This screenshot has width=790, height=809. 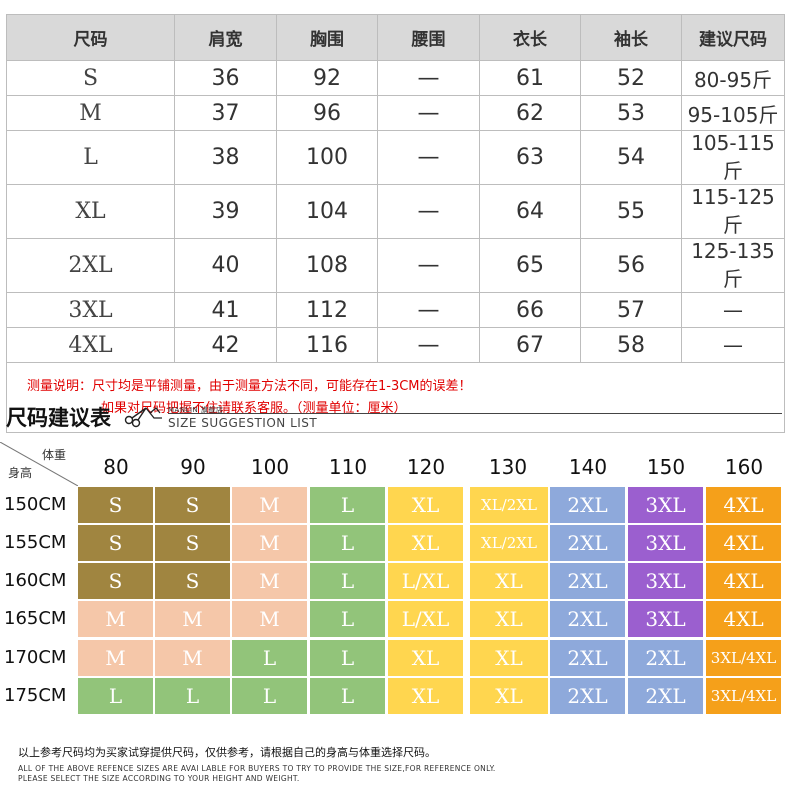 I want to click on table-cell: 108, so click(x=327, y=265).